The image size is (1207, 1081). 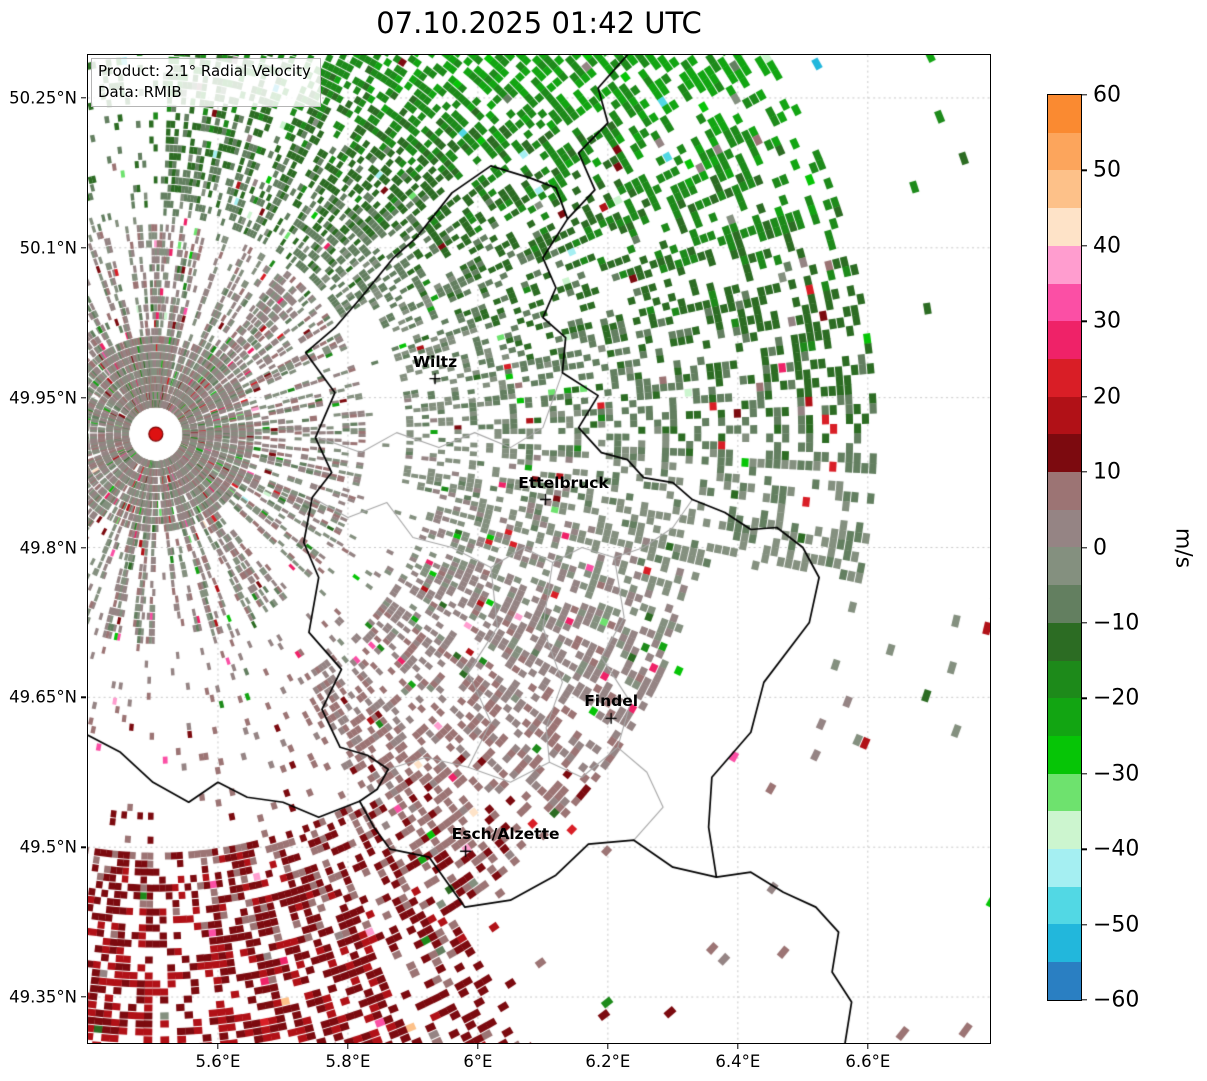 I want to click on colorbar-tick-label: 60, so click(x=1107, y=95).